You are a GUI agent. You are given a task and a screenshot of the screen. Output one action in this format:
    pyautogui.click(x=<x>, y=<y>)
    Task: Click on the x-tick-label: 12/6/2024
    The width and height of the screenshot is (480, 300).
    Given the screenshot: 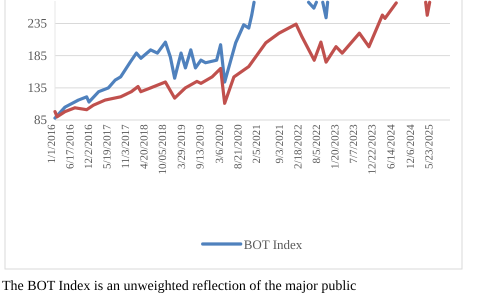 What is the action you would take?
    pyautogui.click(x=410, y=147)
    